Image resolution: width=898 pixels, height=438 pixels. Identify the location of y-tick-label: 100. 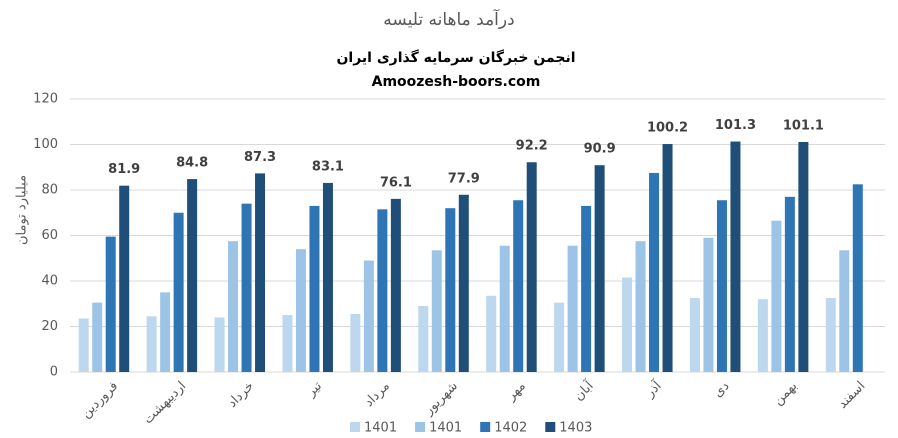
(45, 144).